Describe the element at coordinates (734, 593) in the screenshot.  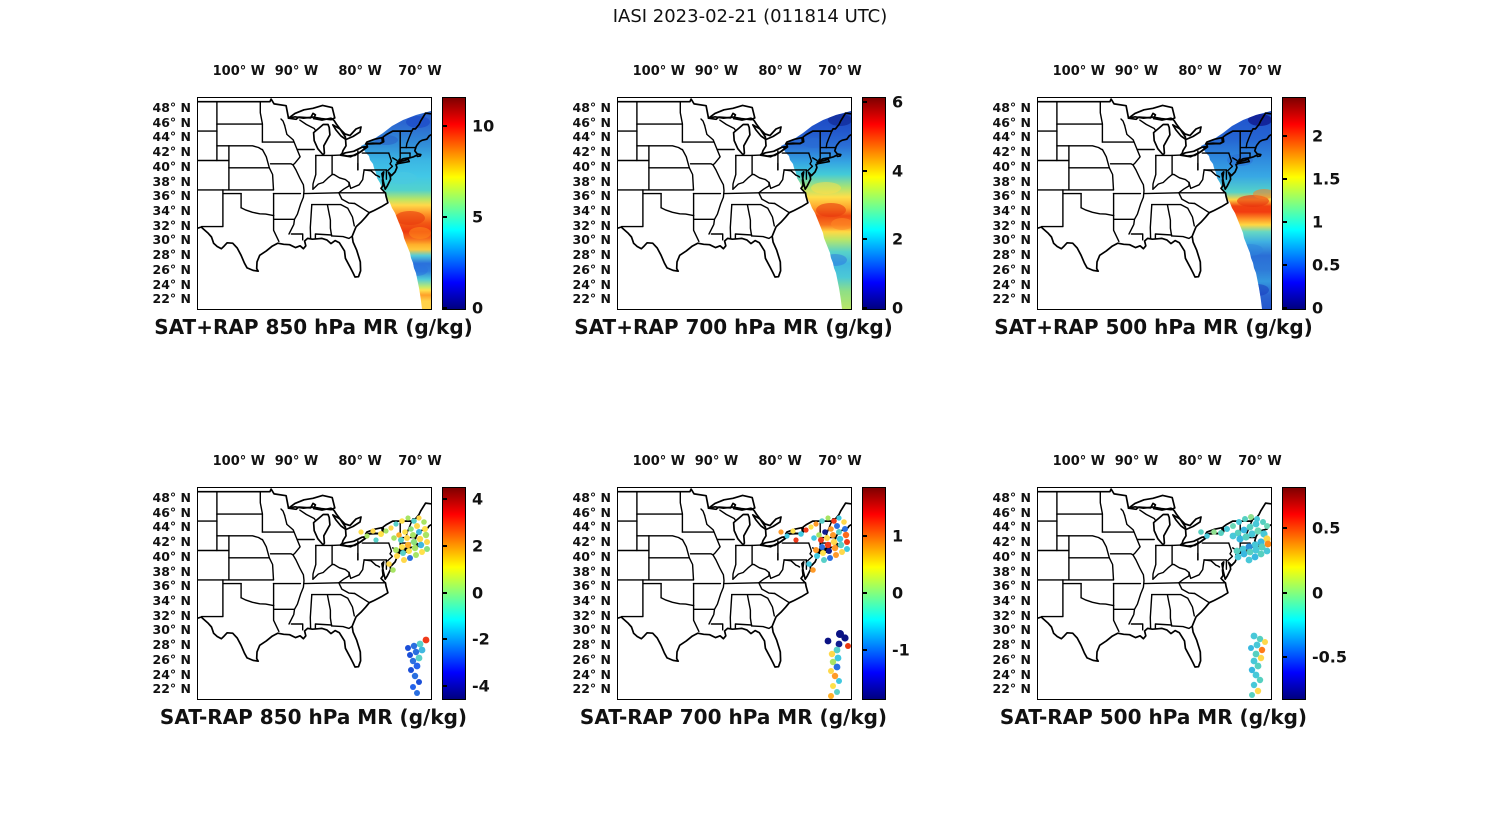
I see `map-axes` at that location.